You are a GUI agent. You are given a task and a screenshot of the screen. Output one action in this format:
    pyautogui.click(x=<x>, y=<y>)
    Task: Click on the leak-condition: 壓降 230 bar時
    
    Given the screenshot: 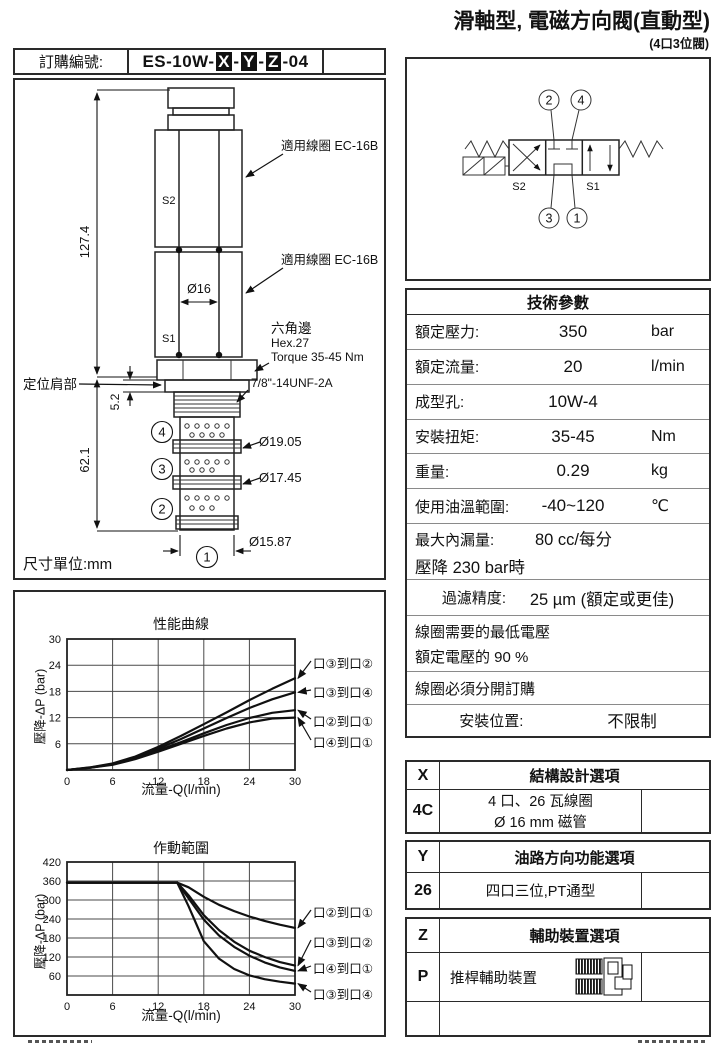 What is the action you would take?
    pyautogui.click(x=470, y=567)
    